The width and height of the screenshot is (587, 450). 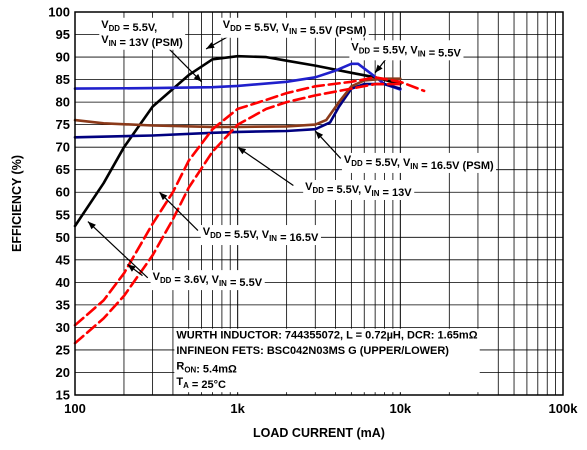 I want to click on curve-label: VDD = 5.5V, VIN = 5.5V (PSM), so click(x=294, y=27).